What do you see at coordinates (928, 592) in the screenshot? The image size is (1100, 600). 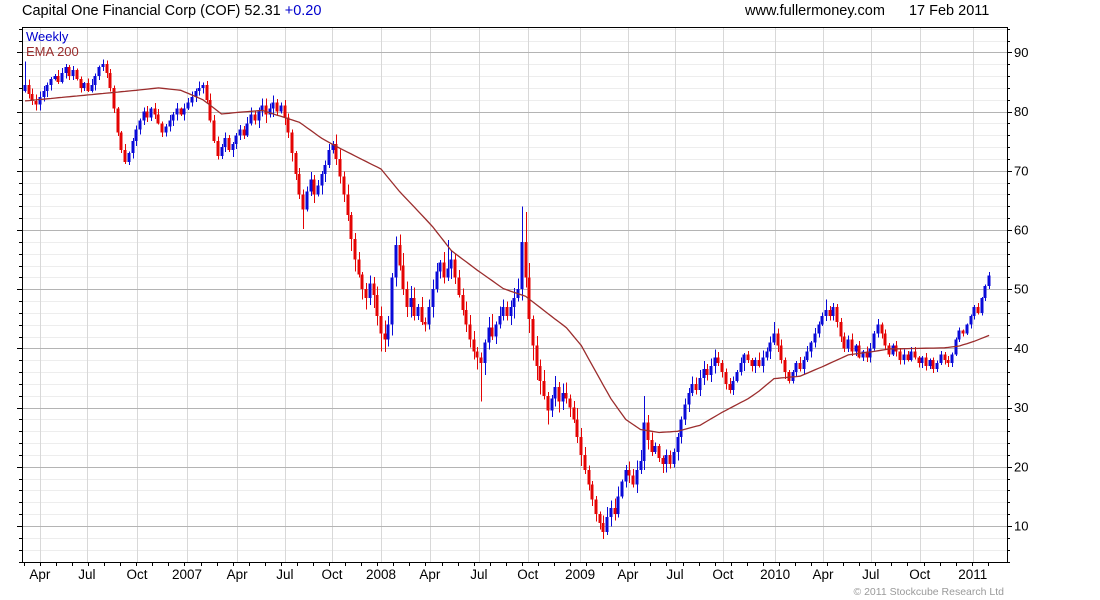 I see `copyright-text: © 2011 Stockcube Research Ltd` at bounding box center [928, 592].